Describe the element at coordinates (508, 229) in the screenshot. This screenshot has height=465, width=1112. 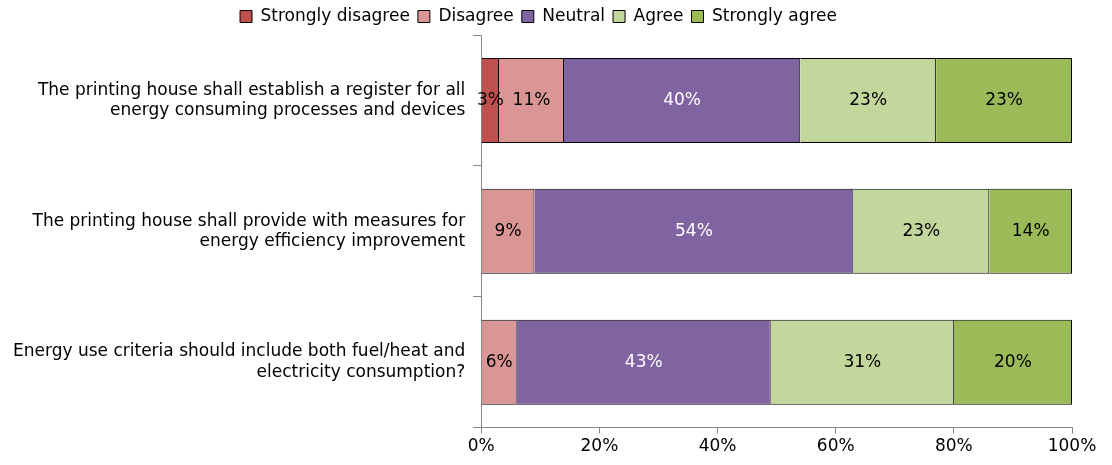
I see `data-label: 9%` at that location.